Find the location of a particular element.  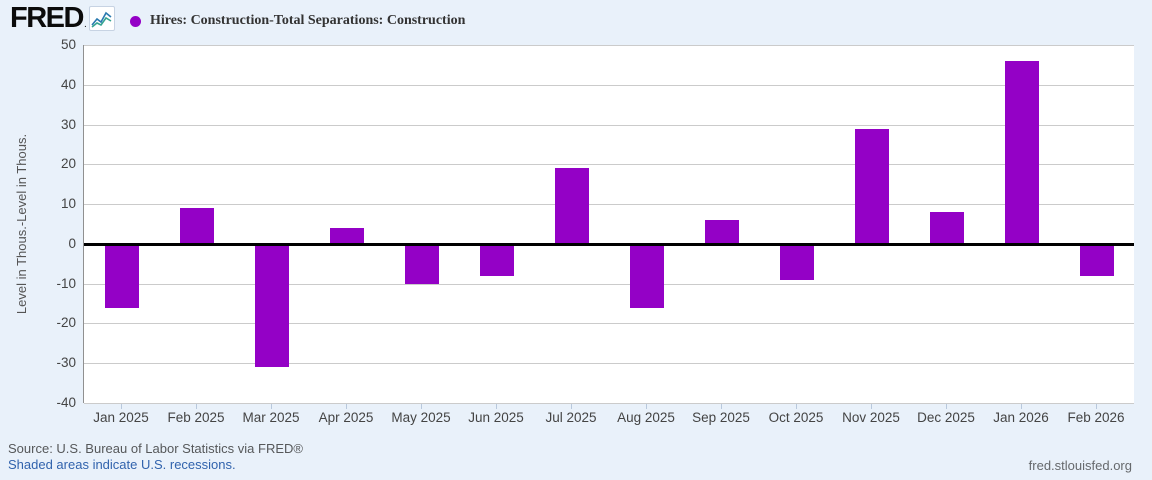

y-tick-label: -40 is located at coordinates (66, 402).